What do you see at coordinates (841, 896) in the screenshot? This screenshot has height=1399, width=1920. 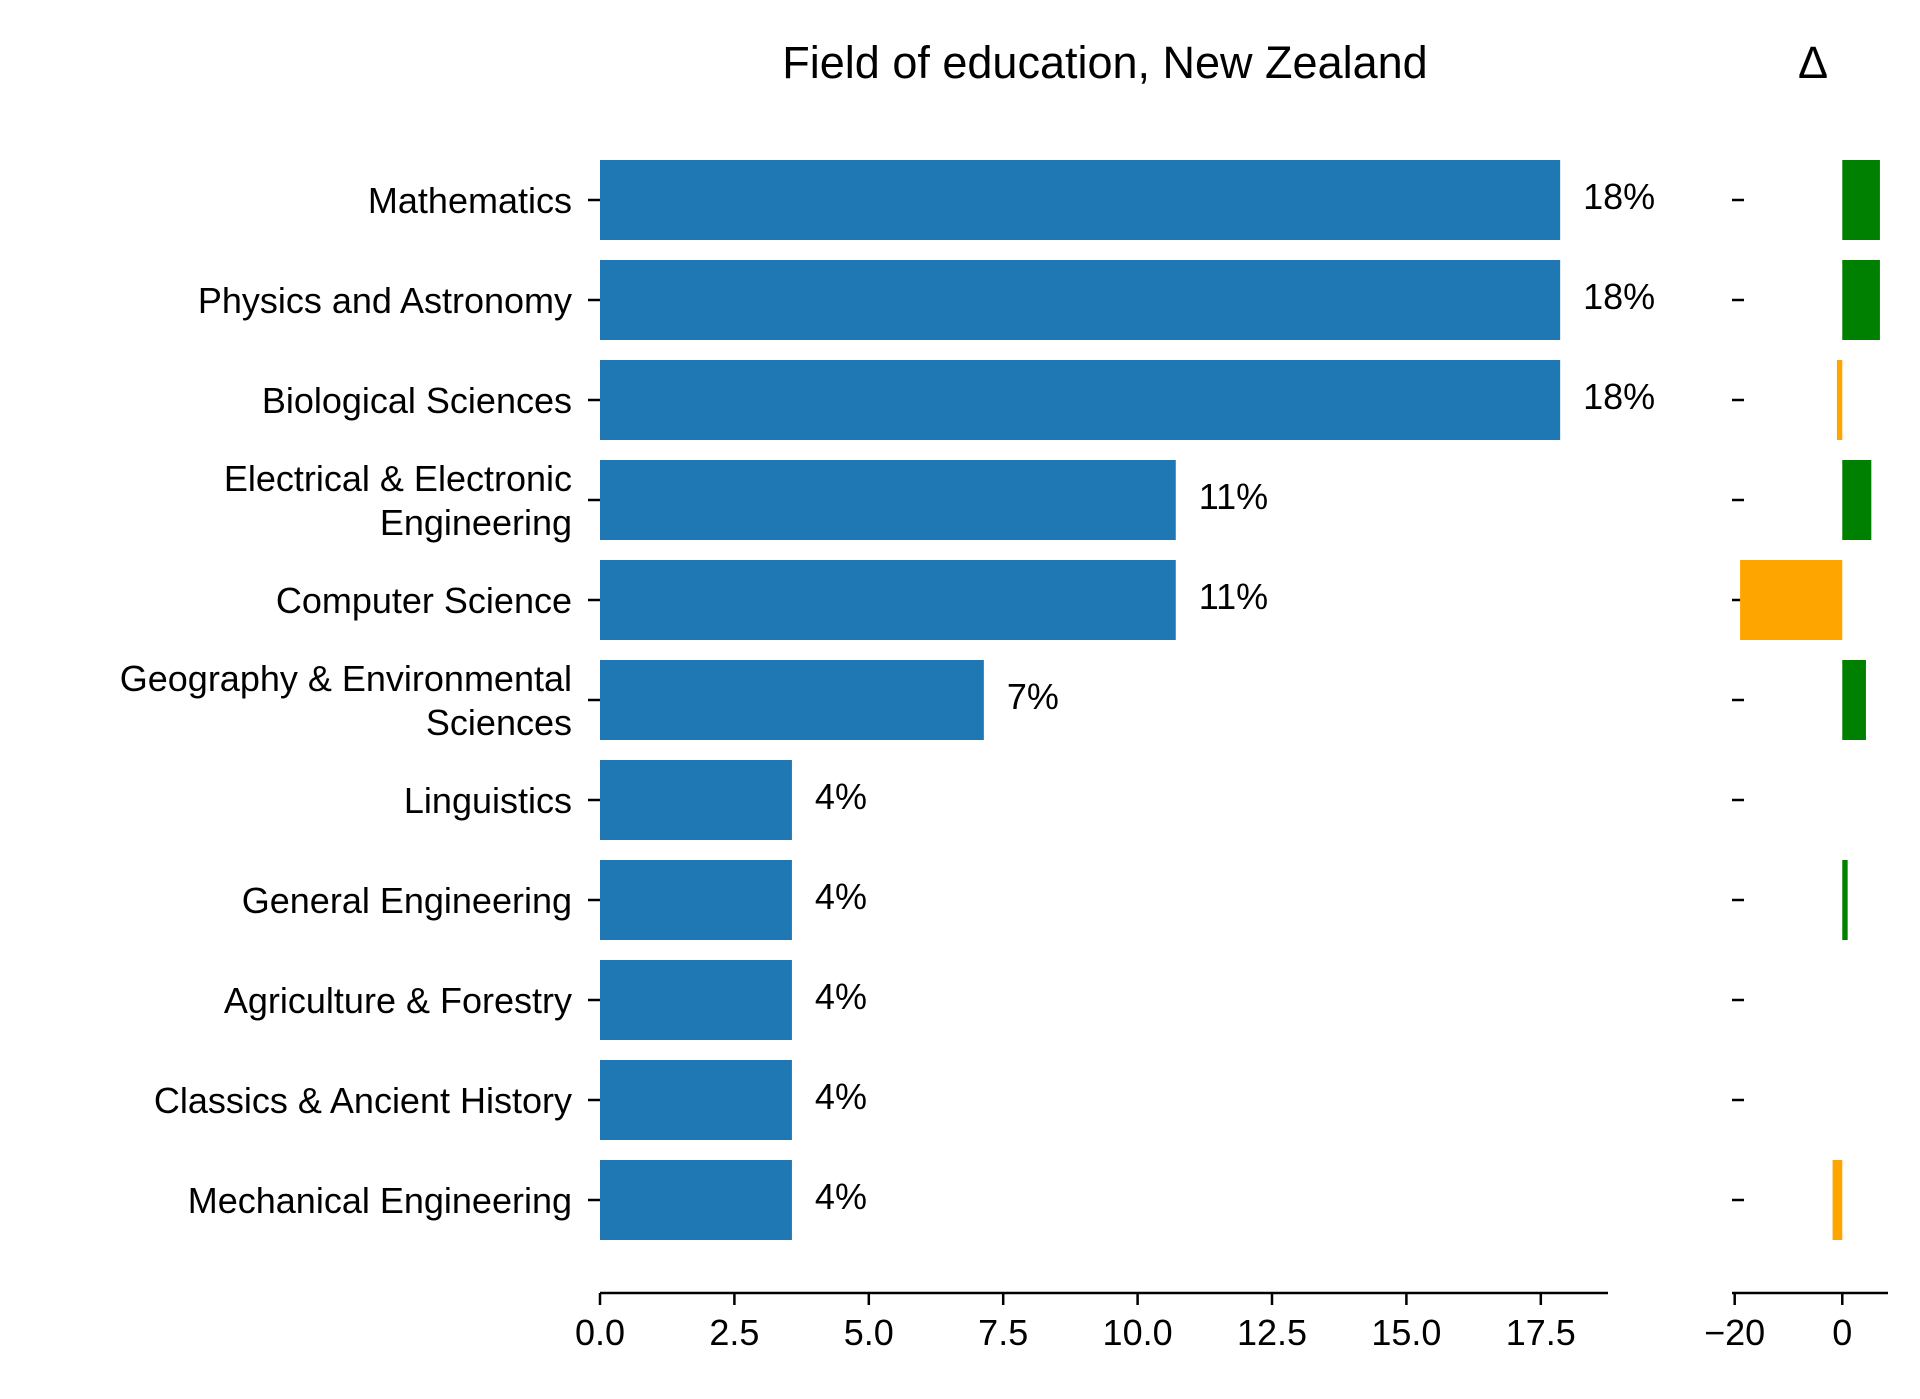 I see `data-label-8: 4%` at bounding box center [841, 896].